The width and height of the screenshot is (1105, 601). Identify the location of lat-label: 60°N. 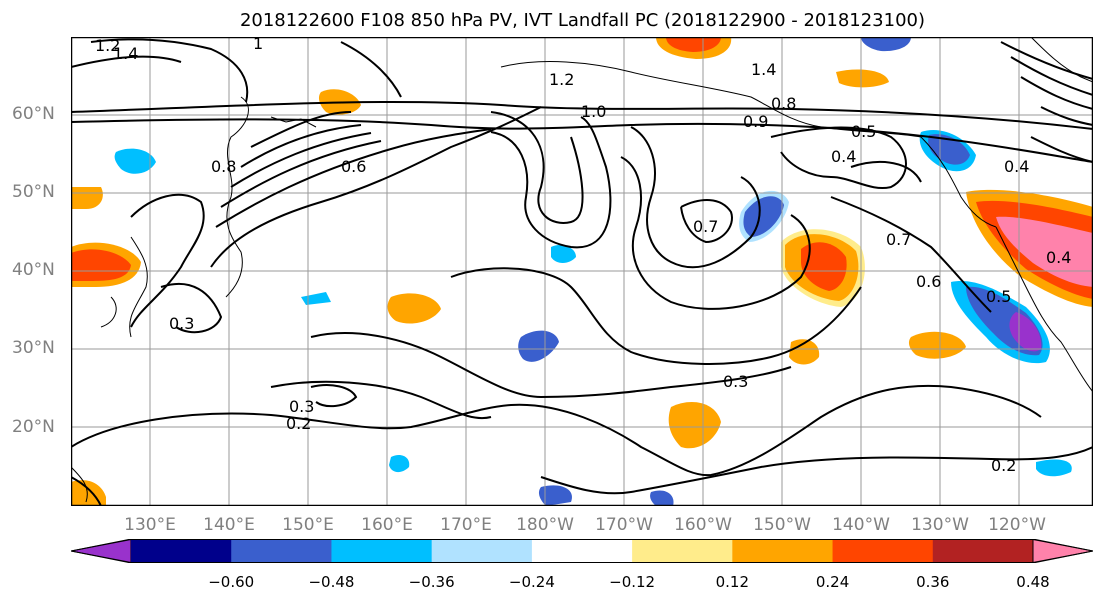
(33, 114).